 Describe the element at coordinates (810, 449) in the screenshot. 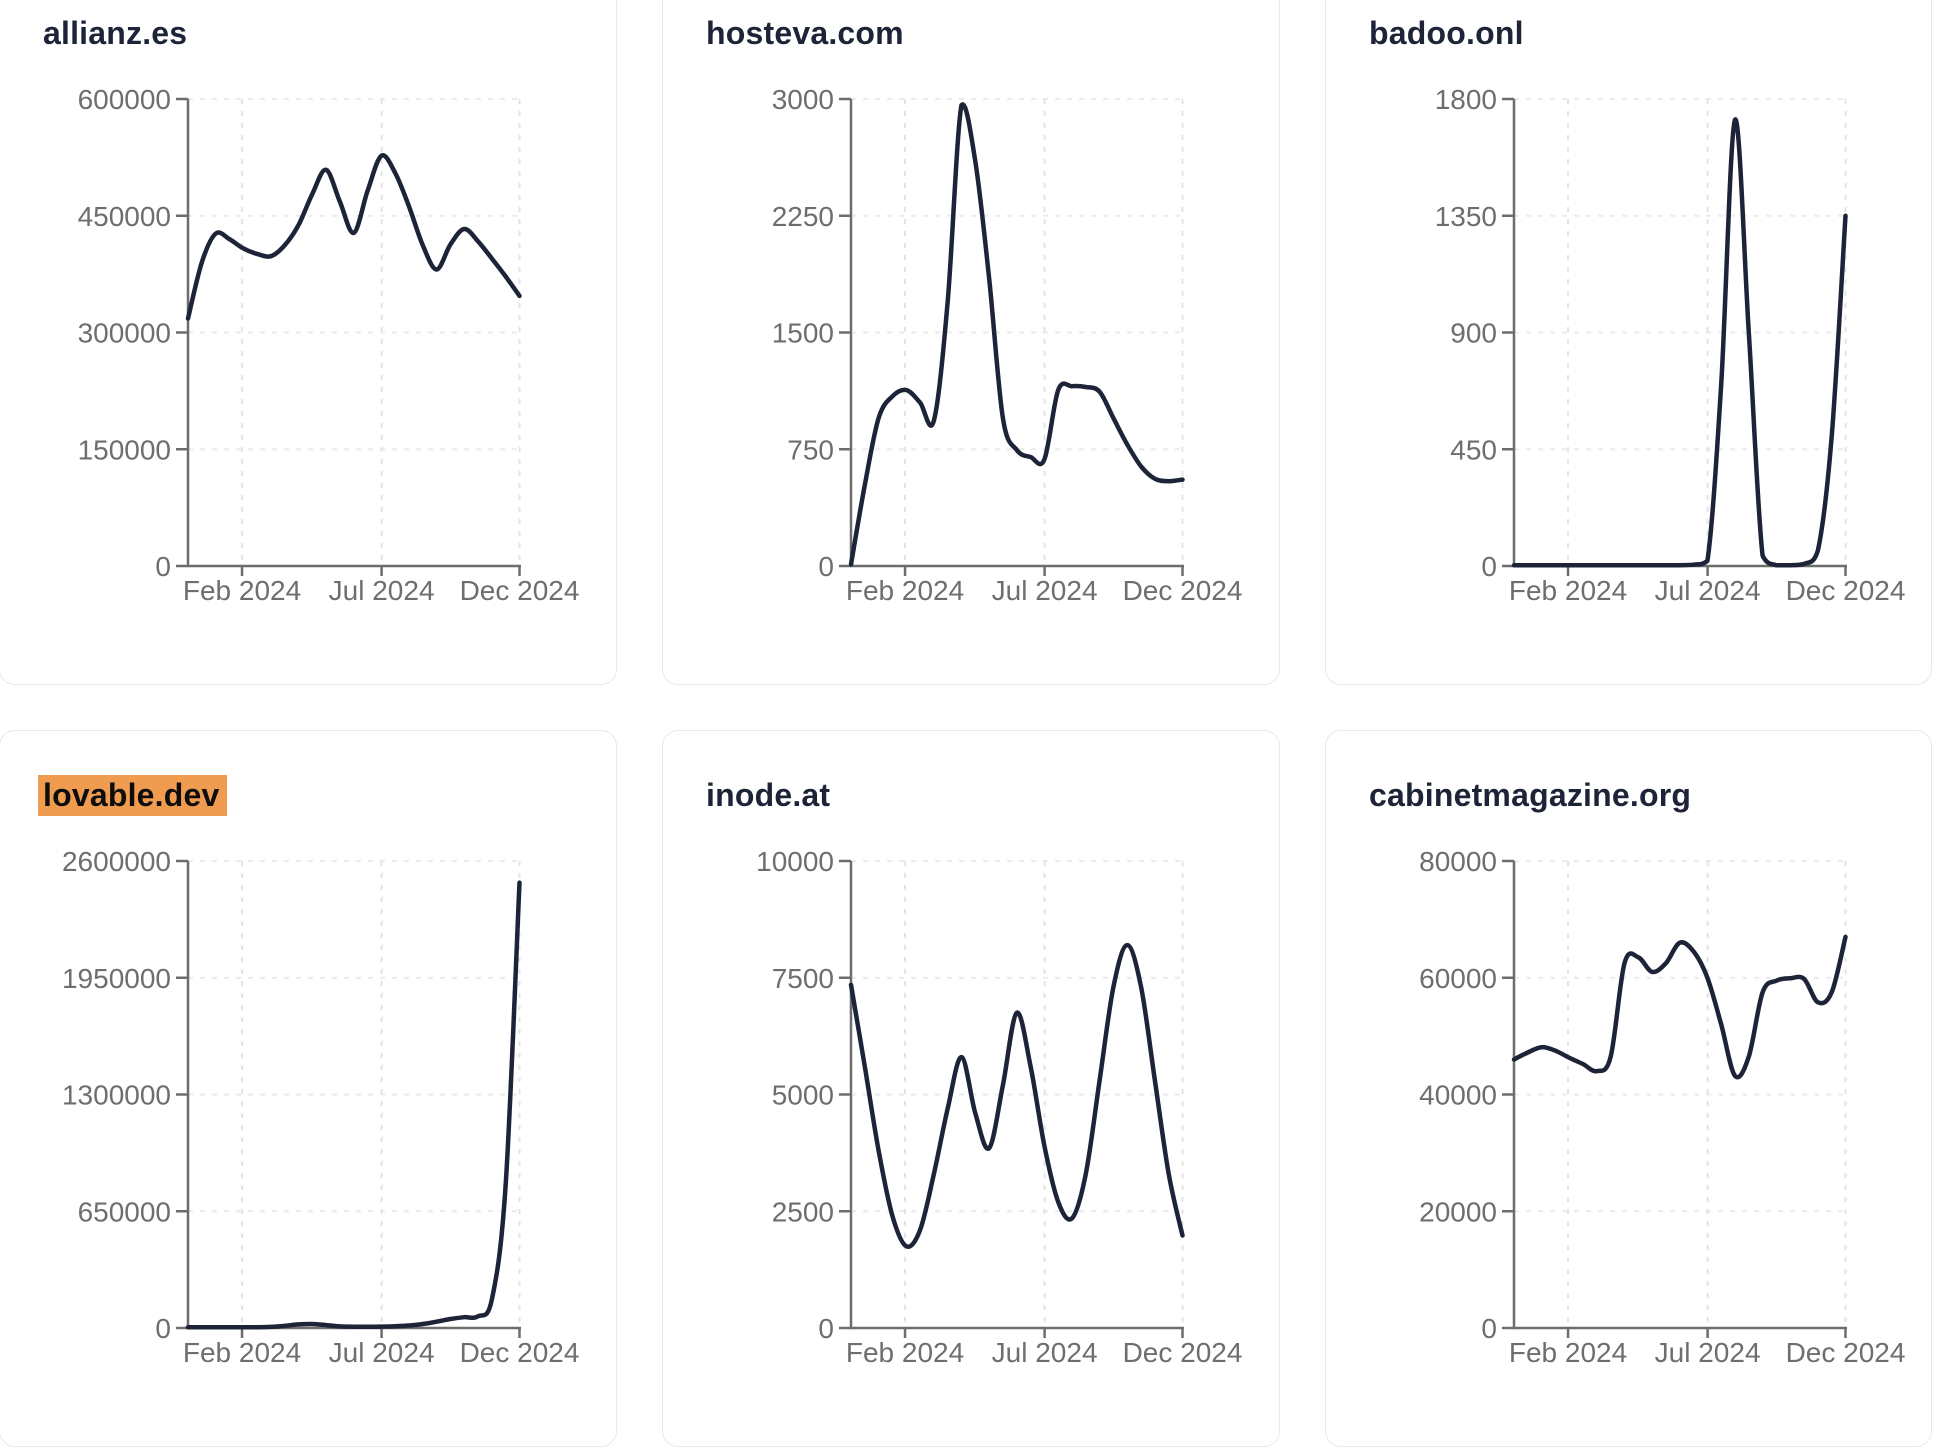

I see `svg-text: 750` at that location.